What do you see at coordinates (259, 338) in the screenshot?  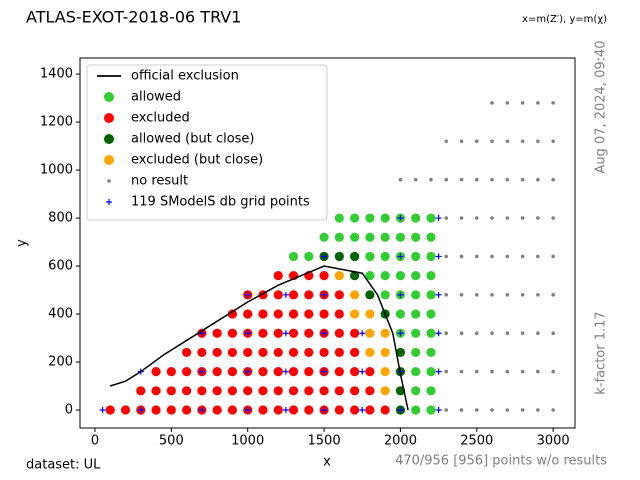 I see `exclusion-line` at bounding box center [259, 338].